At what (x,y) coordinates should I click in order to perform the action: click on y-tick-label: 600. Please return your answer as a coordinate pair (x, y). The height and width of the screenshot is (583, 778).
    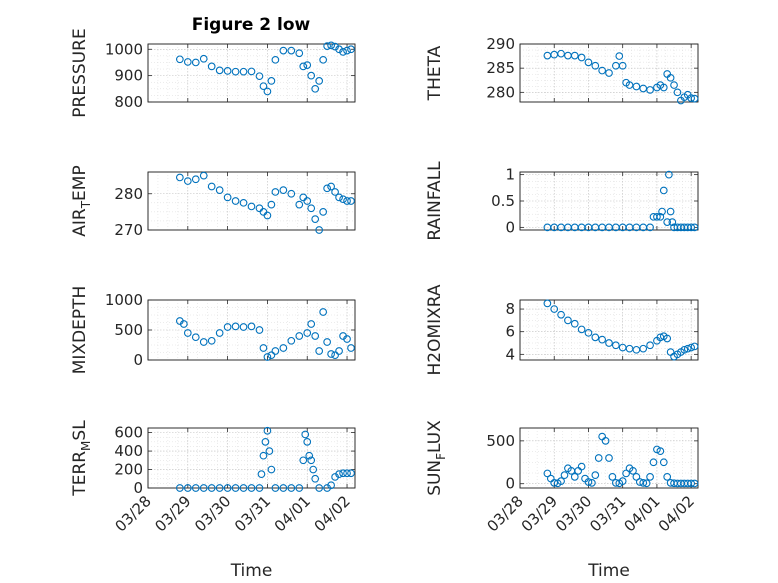
    Looking at the image, I should click on (128, 433).